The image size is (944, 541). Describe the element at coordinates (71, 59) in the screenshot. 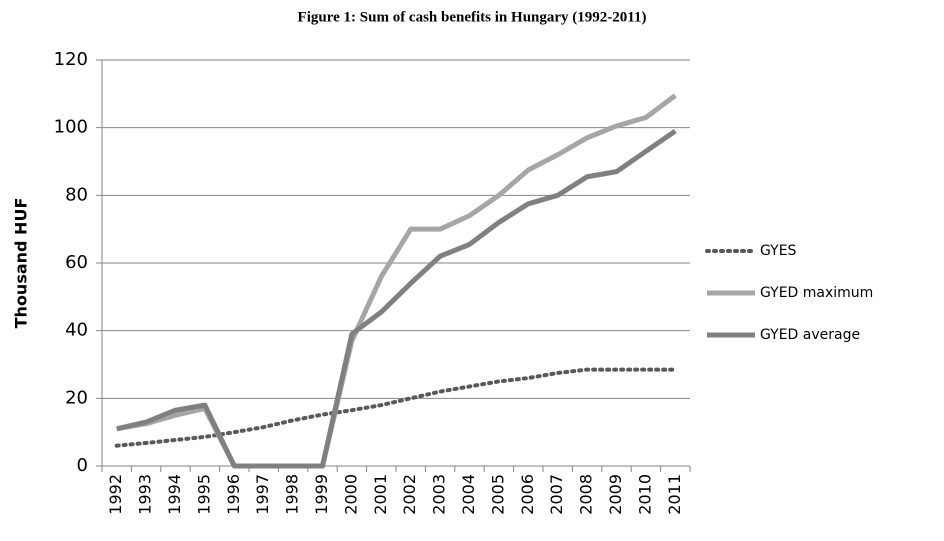

I see `y-tick-label: 120` at that location.